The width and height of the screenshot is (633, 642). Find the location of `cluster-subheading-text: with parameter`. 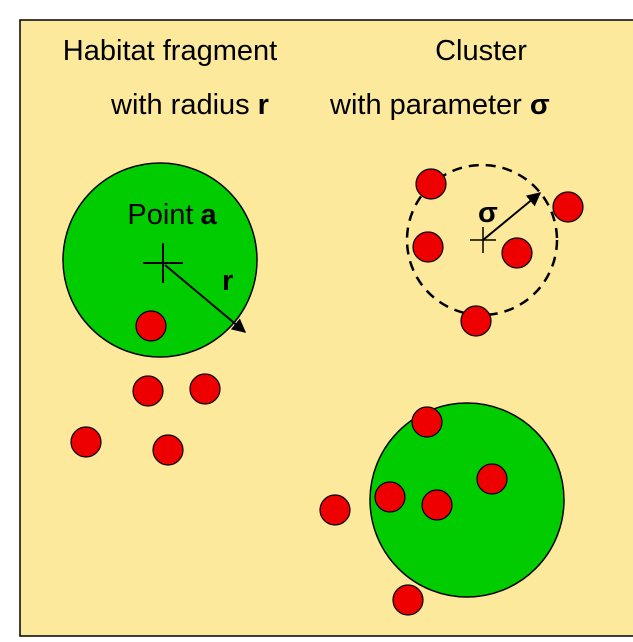

cluster-subheading-text: with parameter is located at coordinates (425, 105).